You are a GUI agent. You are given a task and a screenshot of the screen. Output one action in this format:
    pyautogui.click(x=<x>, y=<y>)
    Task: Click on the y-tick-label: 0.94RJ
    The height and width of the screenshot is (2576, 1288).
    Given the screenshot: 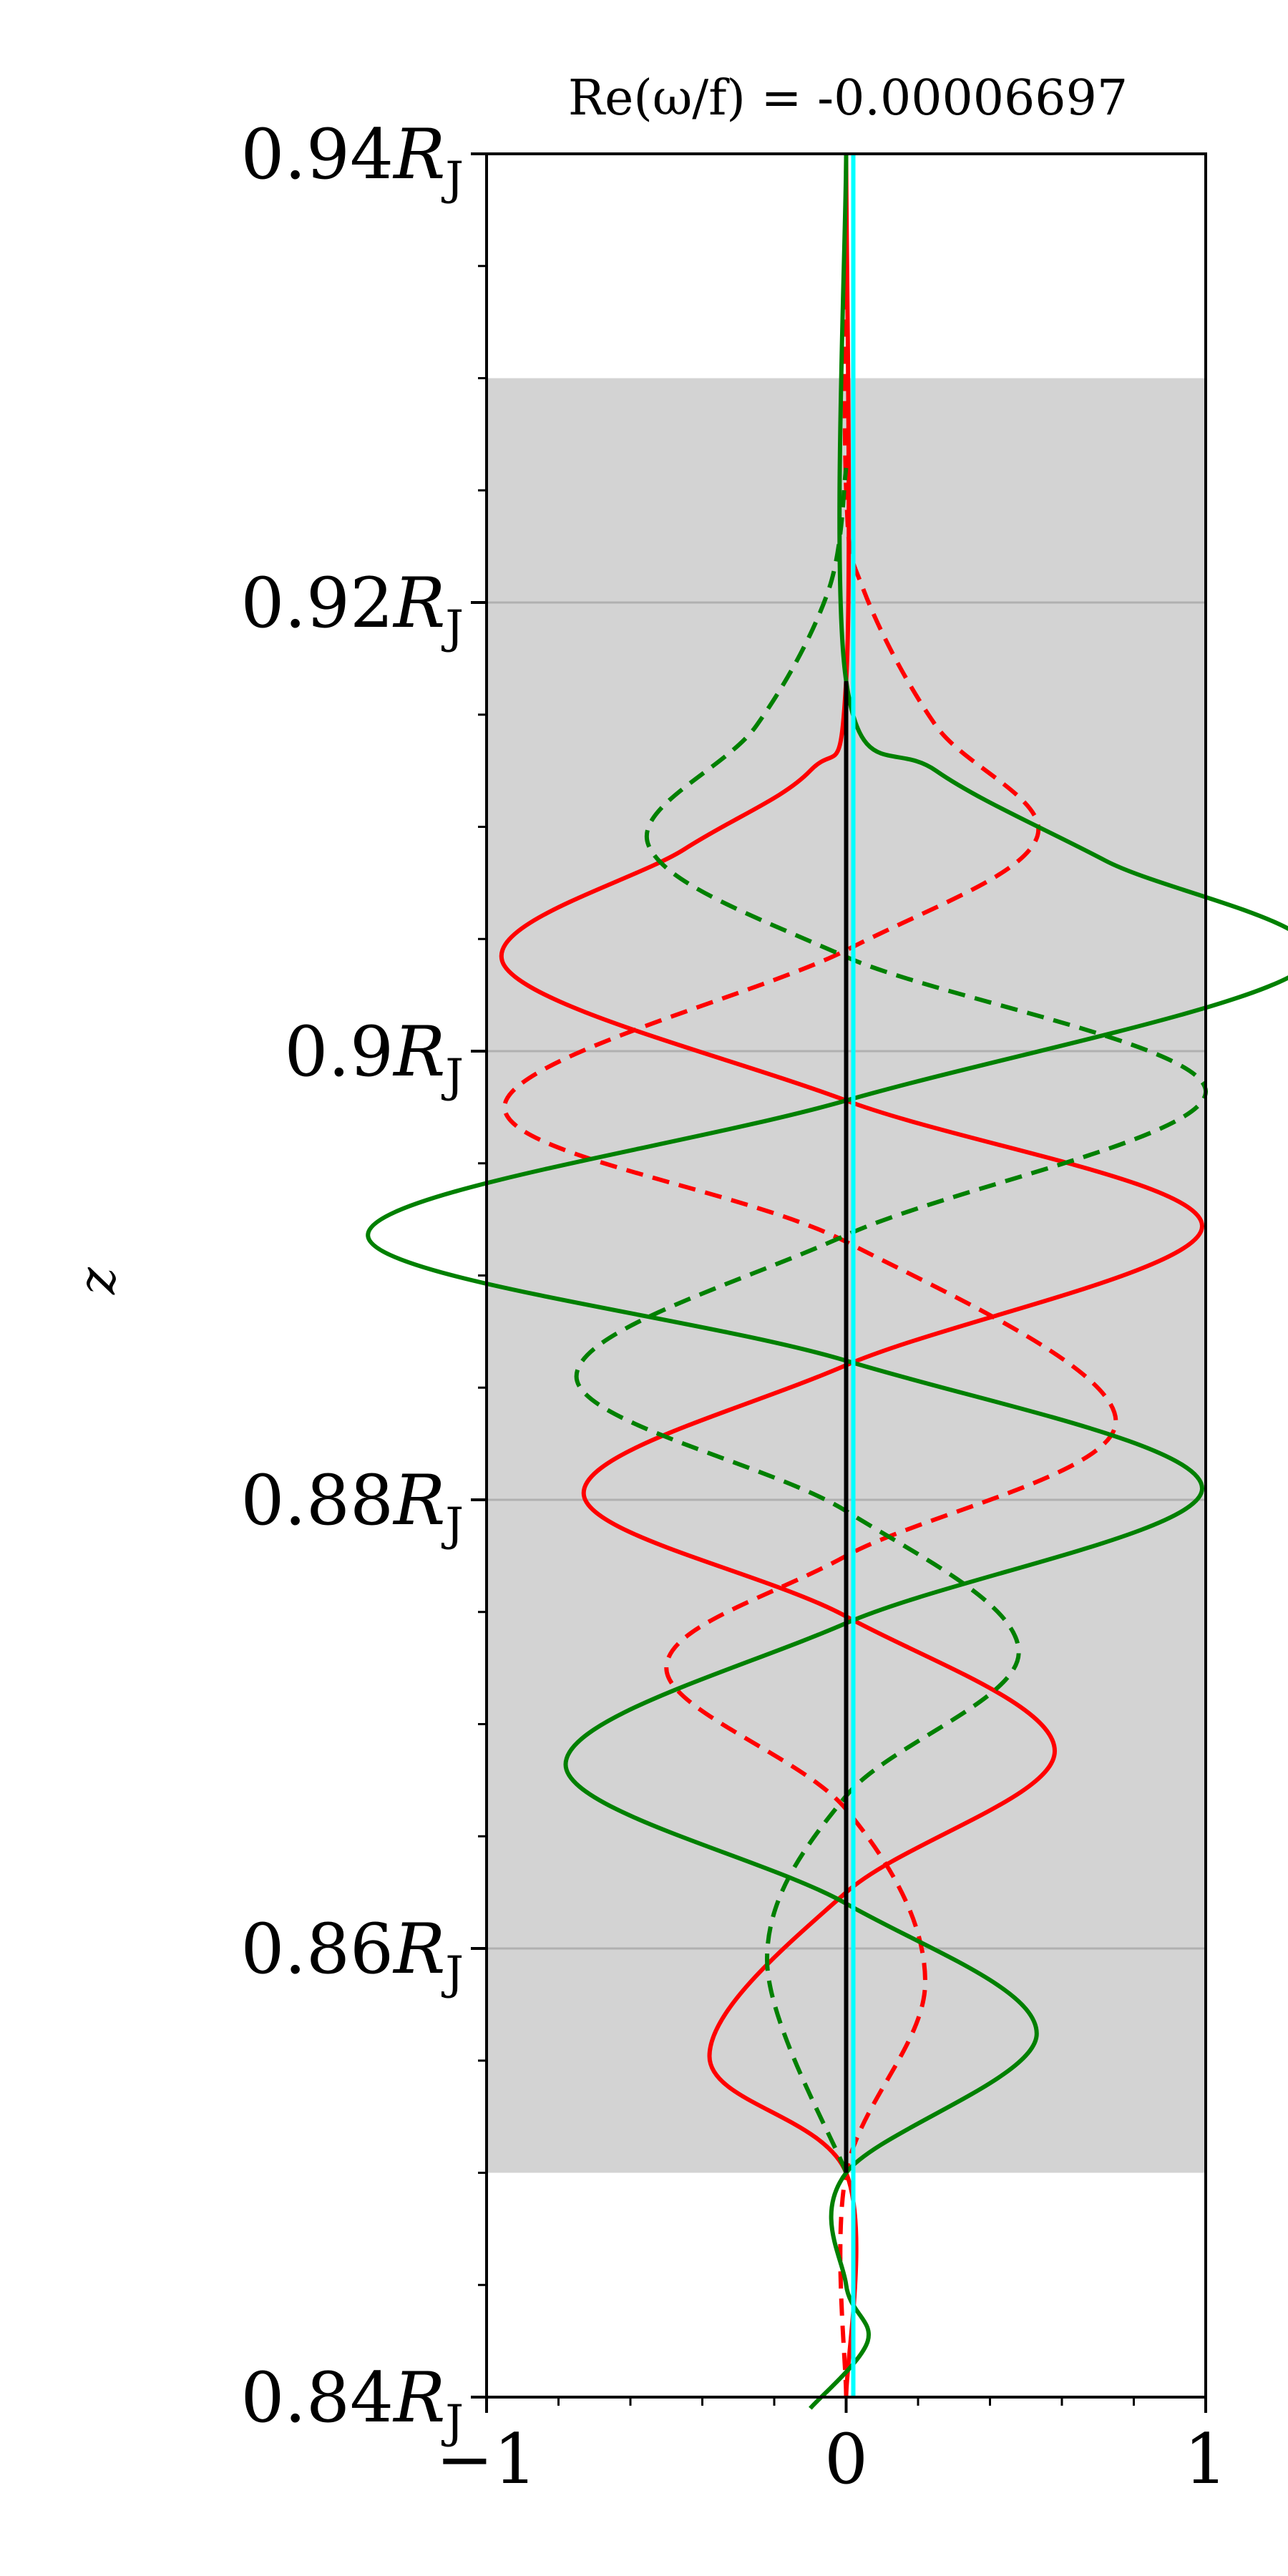 What is the action you would take?
    pyautogui.click(x=352, y=159)
    